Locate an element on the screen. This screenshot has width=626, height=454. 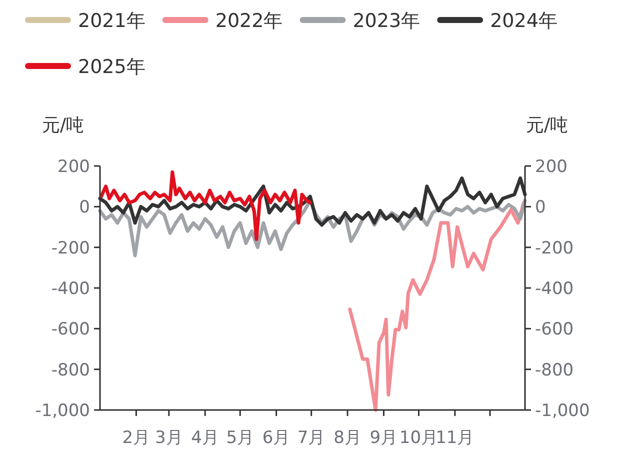
legend-label: 2022年 is located at coordinates (249, 21).